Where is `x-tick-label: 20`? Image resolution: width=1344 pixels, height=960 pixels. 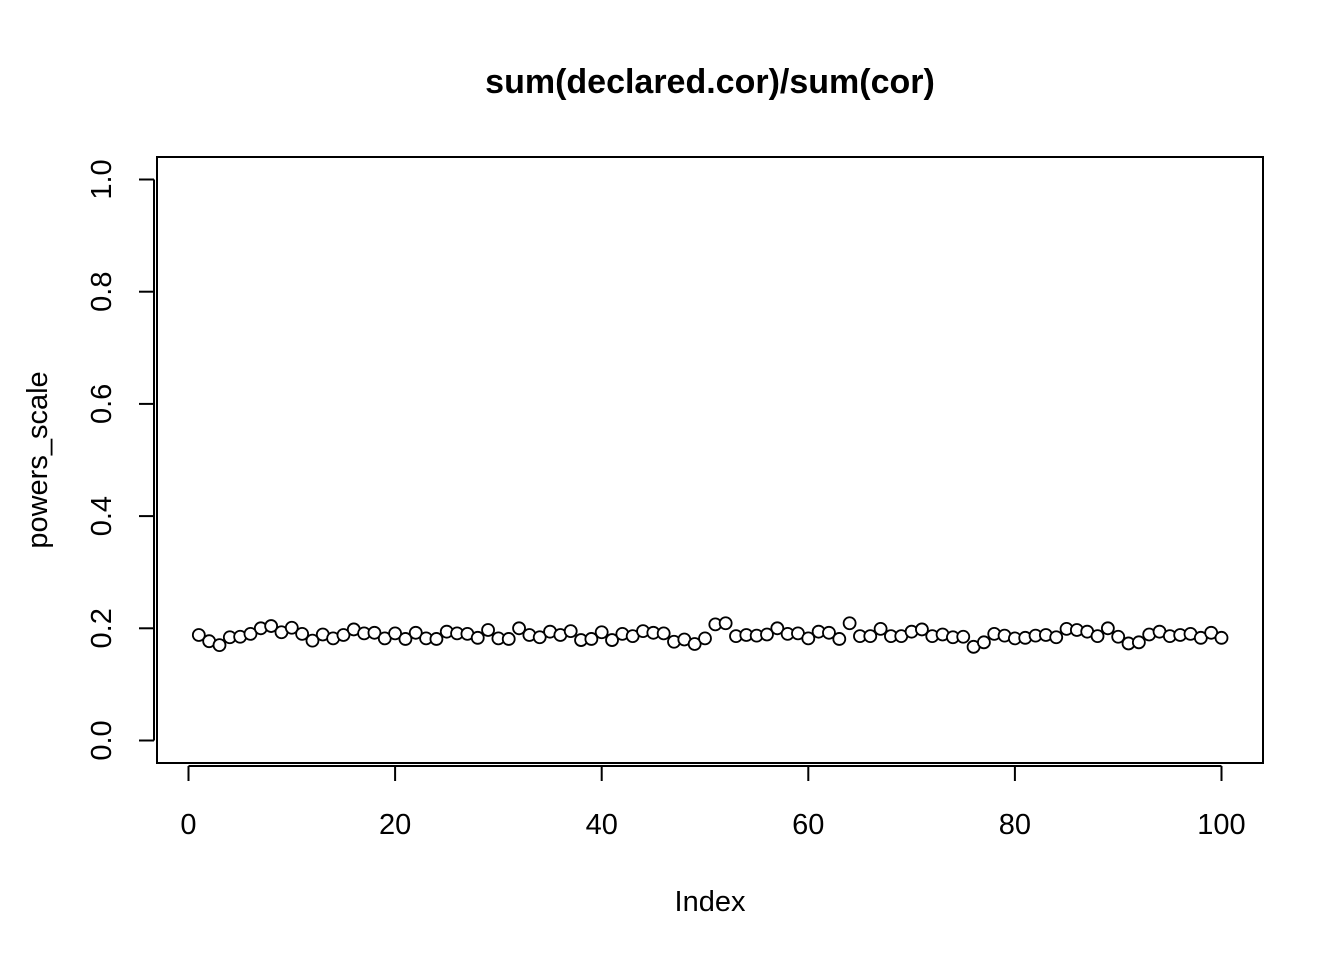 x-tick-label: 20 is located at coordinates (395, 825).